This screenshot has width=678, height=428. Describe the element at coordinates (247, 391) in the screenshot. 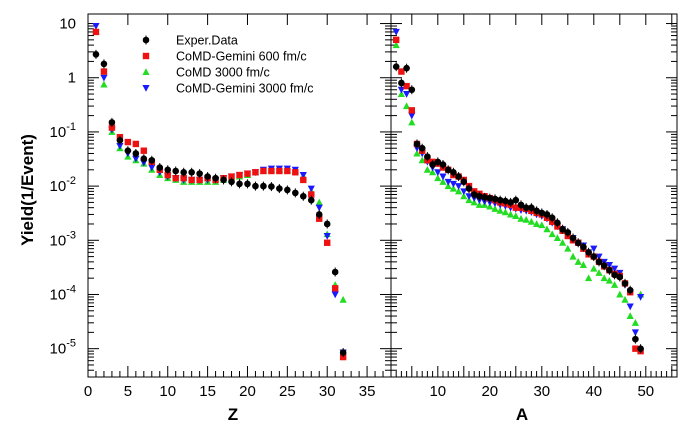

I see `left-x-tick-label: 20` at that location.